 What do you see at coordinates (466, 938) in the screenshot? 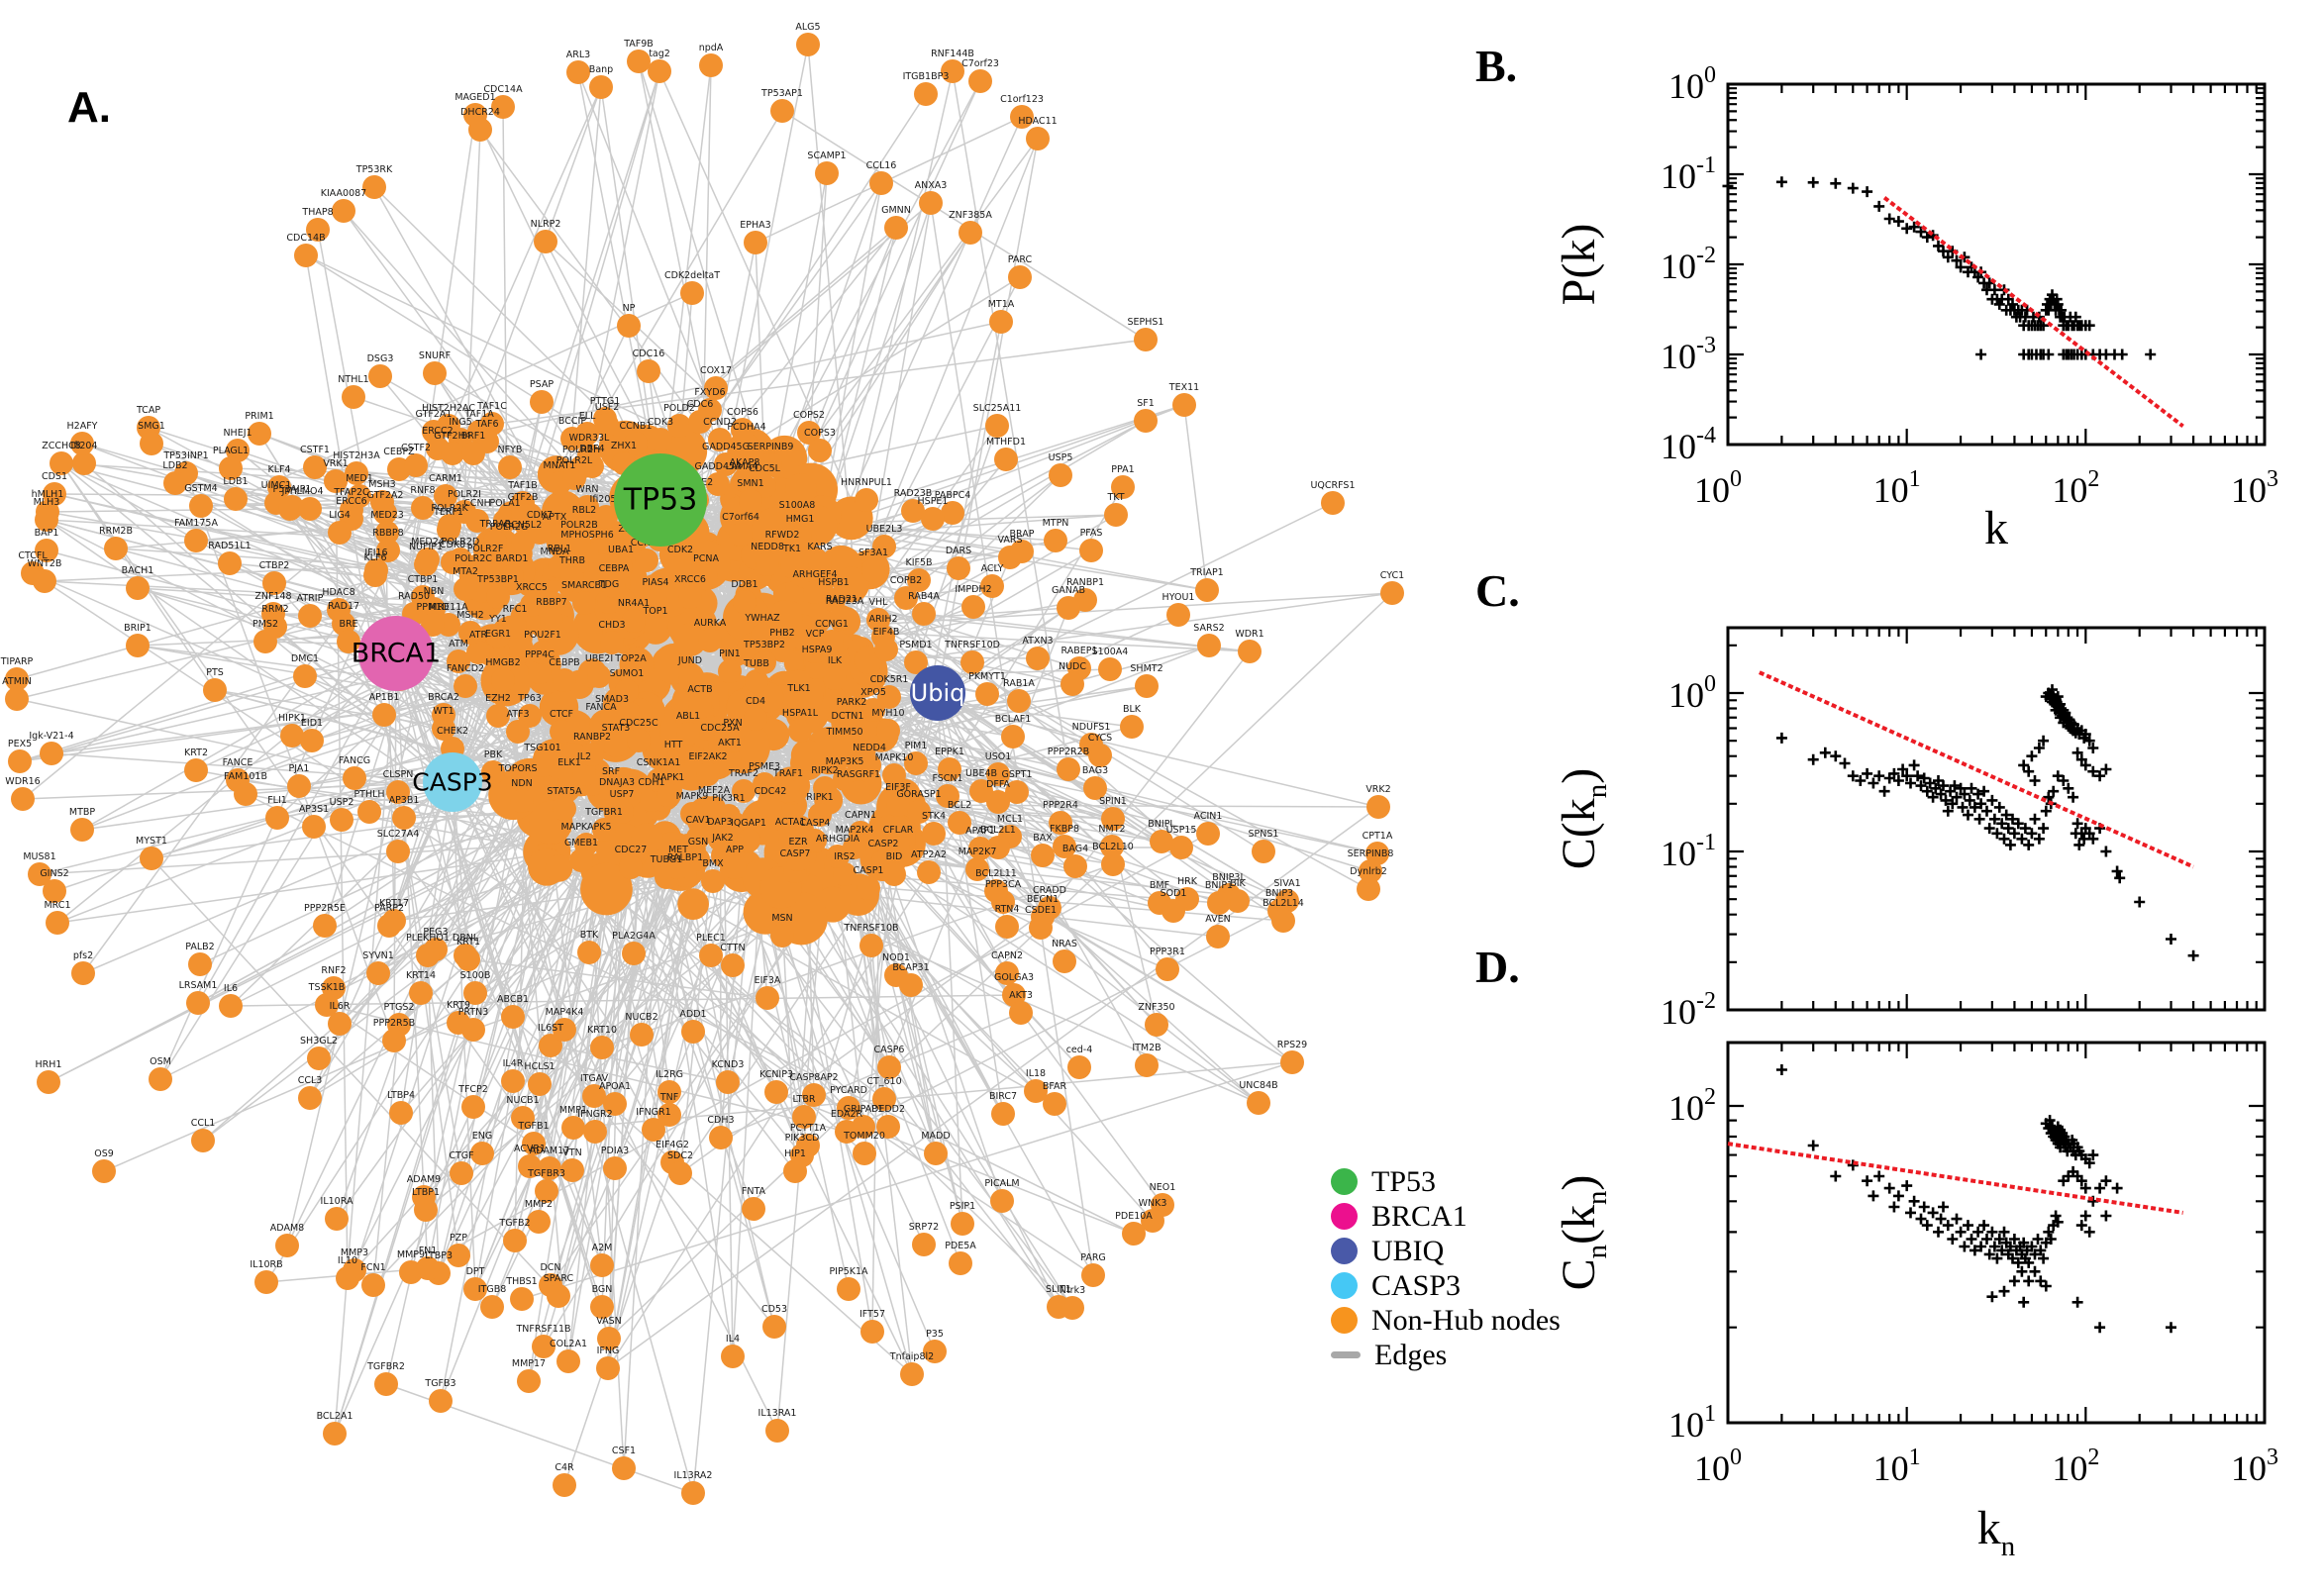
I see `node-label: DBNL` at bounding box center [466, 938].